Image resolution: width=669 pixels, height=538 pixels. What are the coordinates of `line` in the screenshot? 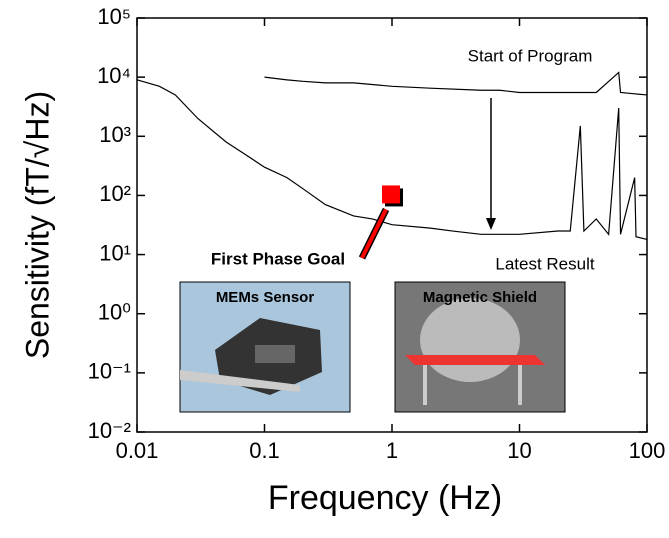 It's located at (456, 83).